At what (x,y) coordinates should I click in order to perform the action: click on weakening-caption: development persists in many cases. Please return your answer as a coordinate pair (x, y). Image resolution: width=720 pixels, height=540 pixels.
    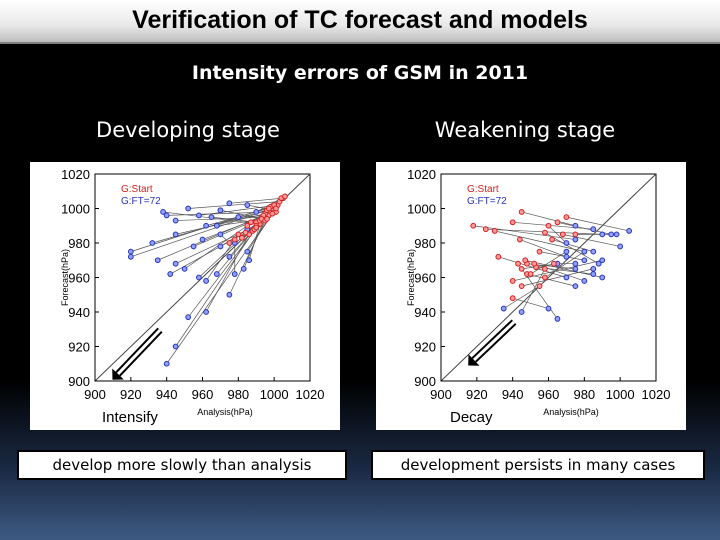
    Looking at the image, I should click on (538, 465).